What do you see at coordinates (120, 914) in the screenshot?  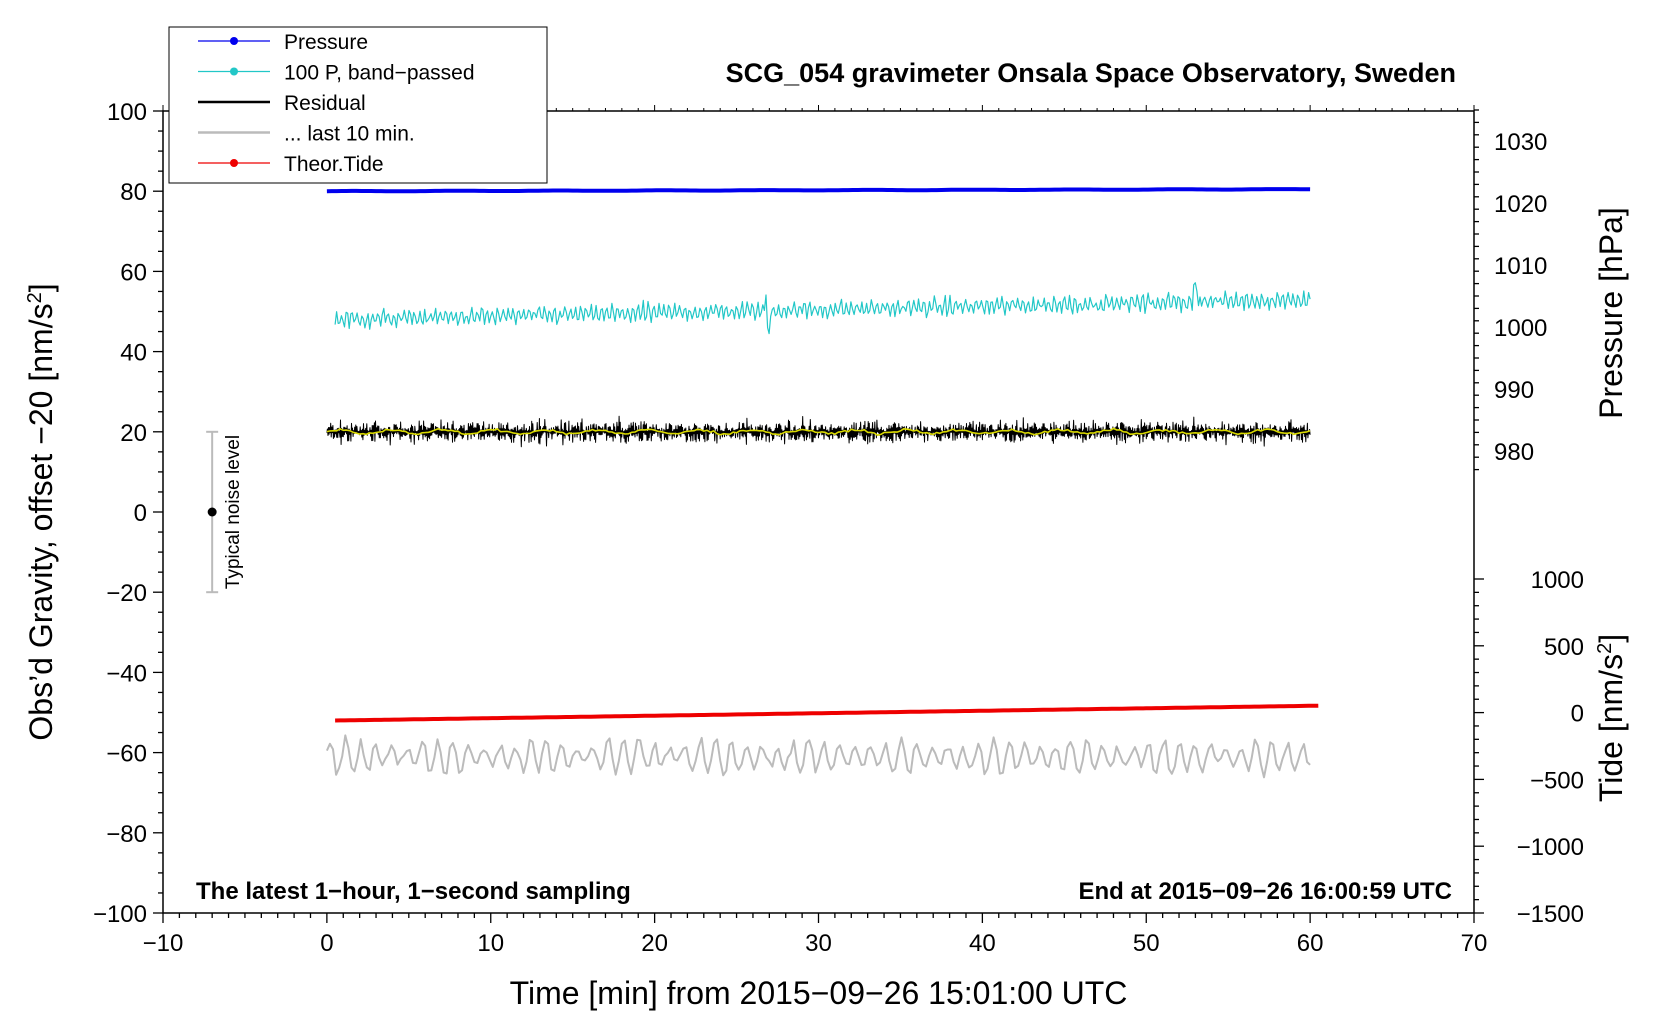 I see `y-left-tick-label: −100` at bounding box center [120, 914].